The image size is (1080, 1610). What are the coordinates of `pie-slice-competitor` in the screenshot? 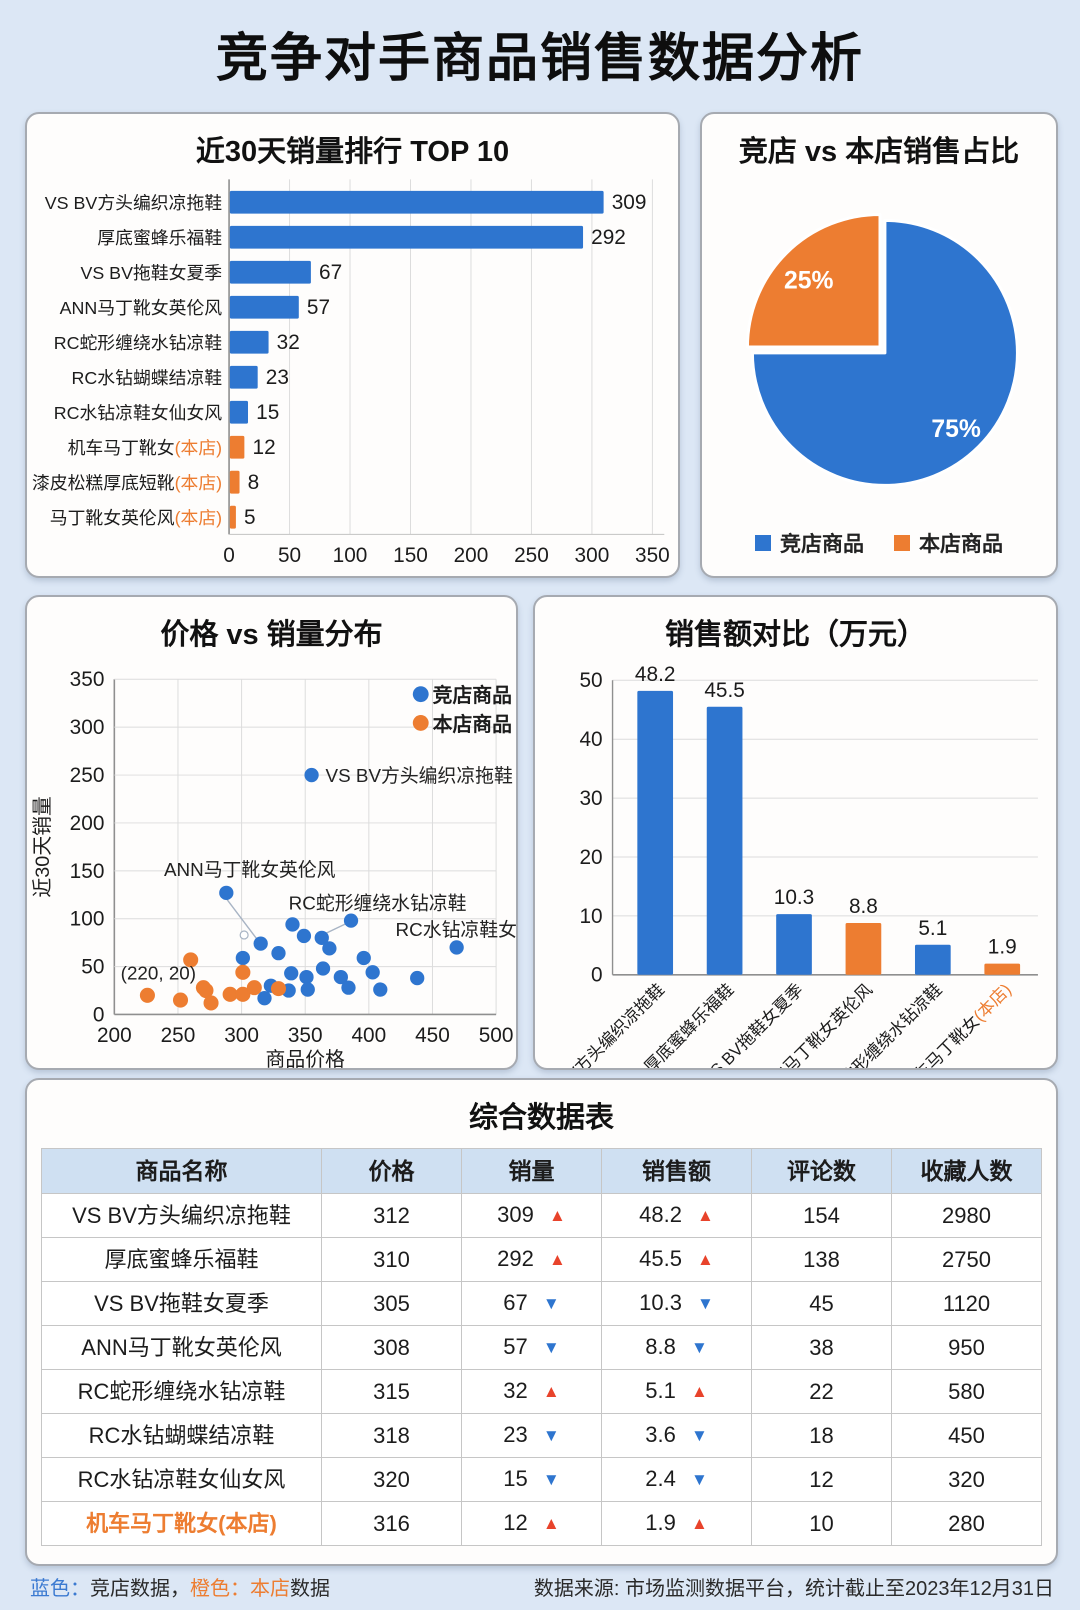 It's located at (884, 352).